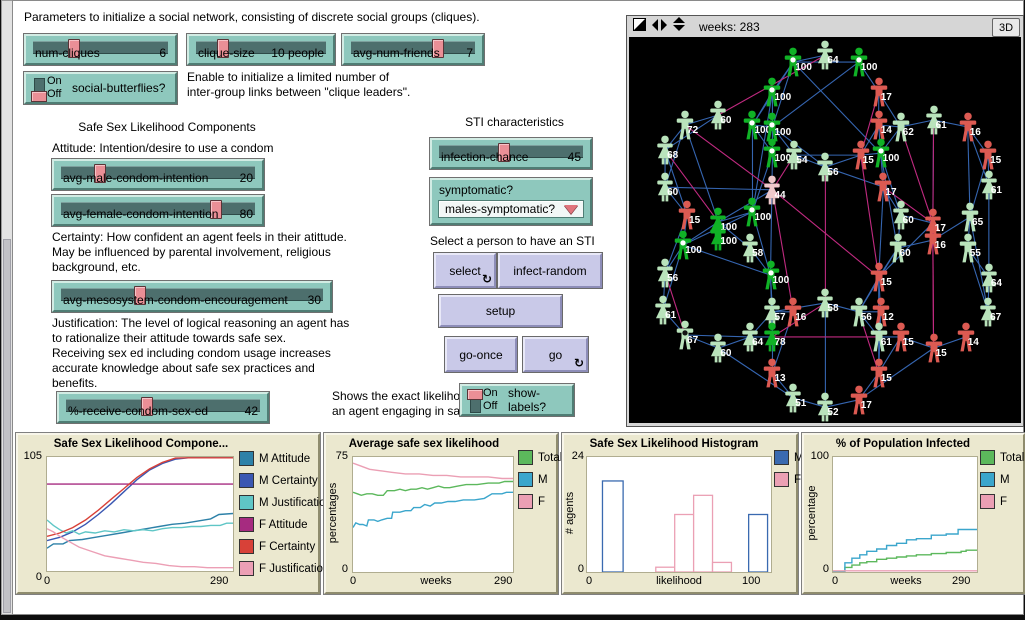 Image resolution: width=1025 pixels, height=620 pixels. What do you see at coordinates (686, 125) in the screenshot?
I see `person-figure: 72` at bounding box center [686, 125].